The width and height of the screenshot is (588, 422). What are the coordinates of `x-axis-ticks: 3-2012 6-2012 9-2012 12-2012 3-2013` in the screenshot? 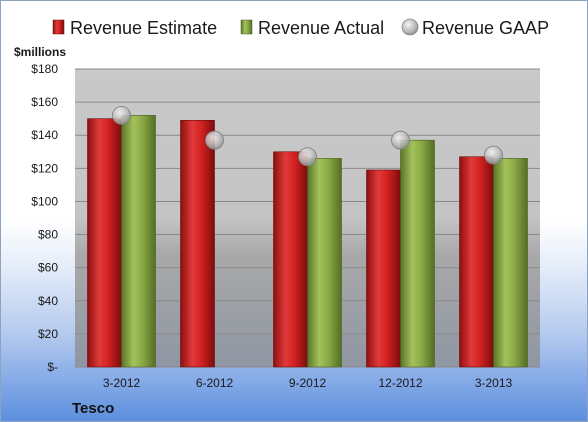 It's located at (308, 383).